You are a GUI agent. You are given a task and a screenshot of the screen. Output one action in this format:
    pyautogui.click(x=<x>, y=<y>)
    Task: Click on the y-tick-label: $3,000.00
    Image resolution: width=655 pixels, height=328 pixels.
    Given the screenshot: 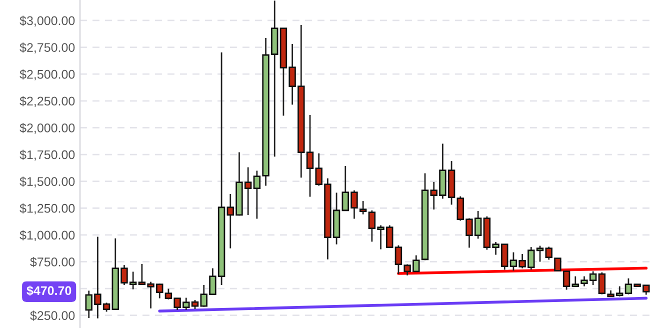 What is the action you would take?
    pyautogui.click(x=47, y=21)
    